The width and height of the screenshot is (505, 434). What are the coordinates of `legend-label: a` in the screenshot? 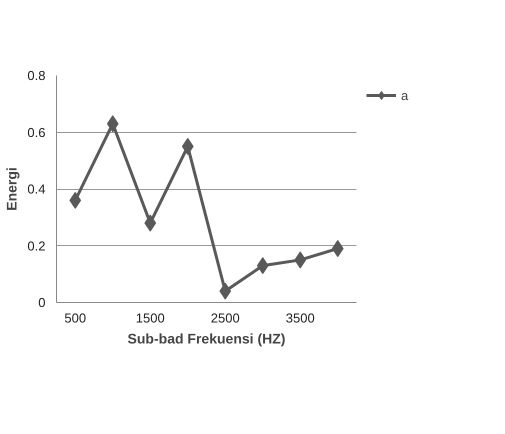 It's located at (405, 95).